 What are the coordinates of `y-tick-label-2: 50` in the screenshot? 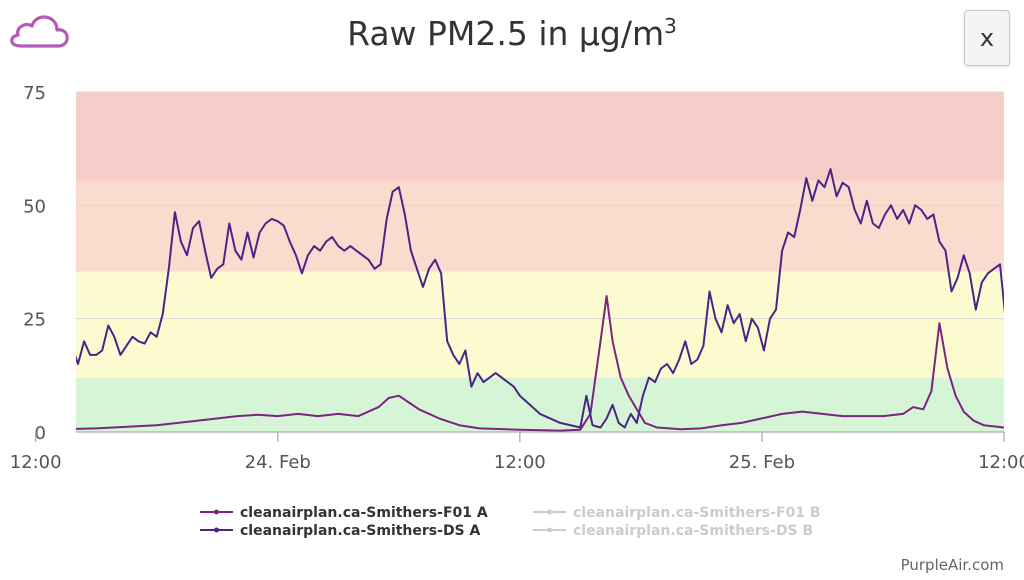 It's located at (34, 206).